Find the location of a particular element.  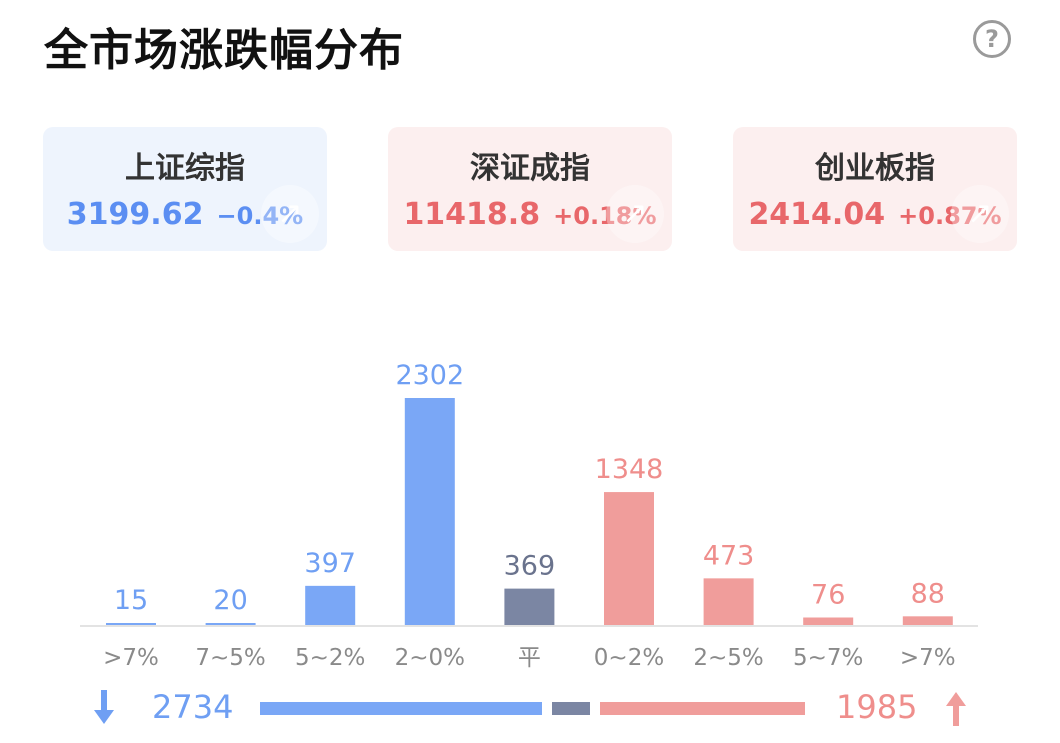

bar-value-label: 15 is located at coordinates (131, 600).